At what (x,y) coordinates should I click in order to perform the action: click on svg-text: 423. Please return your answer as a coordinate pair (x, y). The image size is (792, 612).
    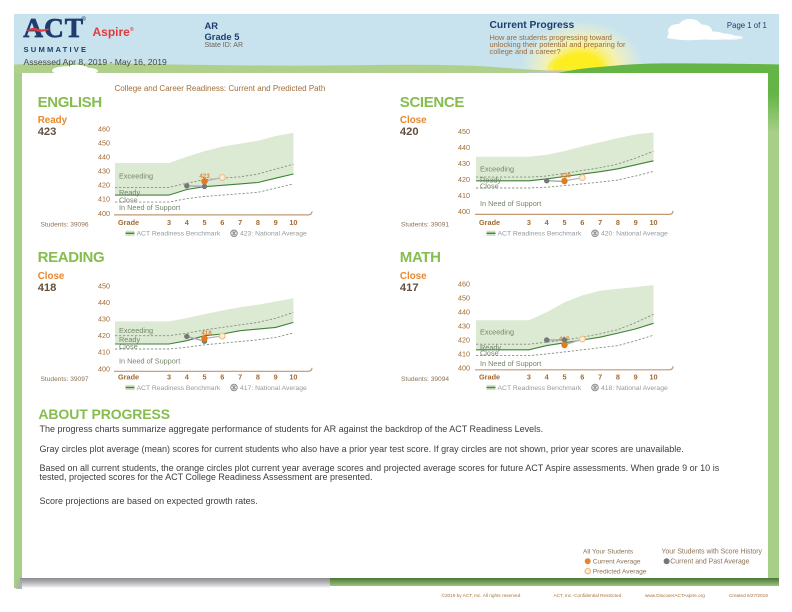
    Looking at the image, I should click on (204, 176).